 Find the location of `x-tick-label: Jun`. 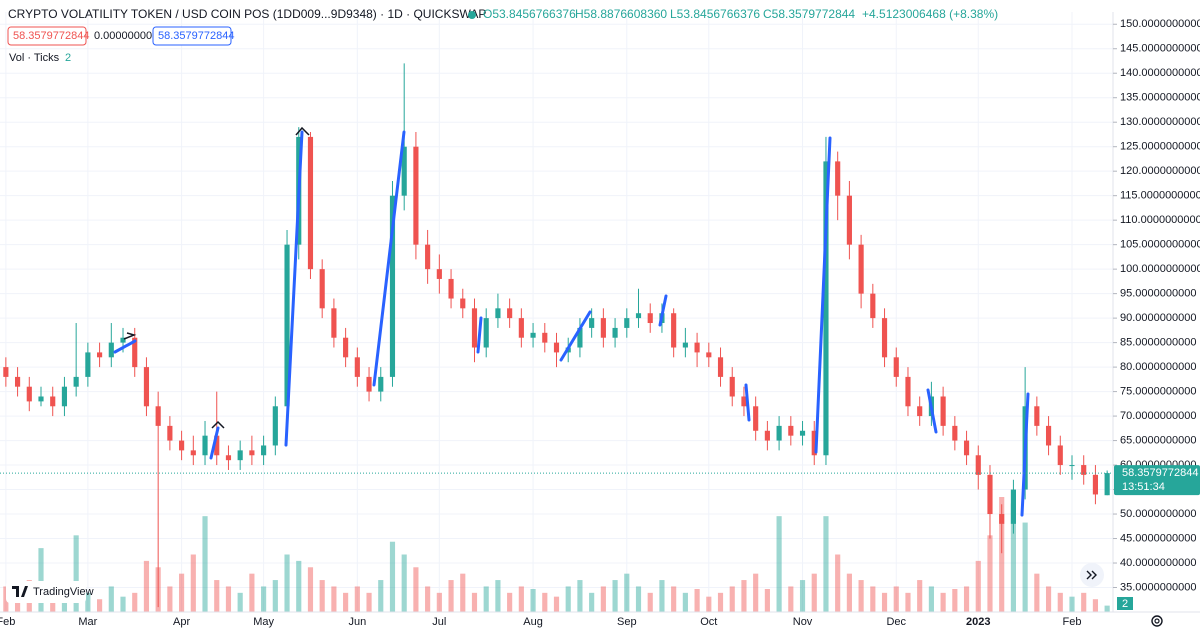

x-tick-label: Jun is located at coordinates (357, 622).